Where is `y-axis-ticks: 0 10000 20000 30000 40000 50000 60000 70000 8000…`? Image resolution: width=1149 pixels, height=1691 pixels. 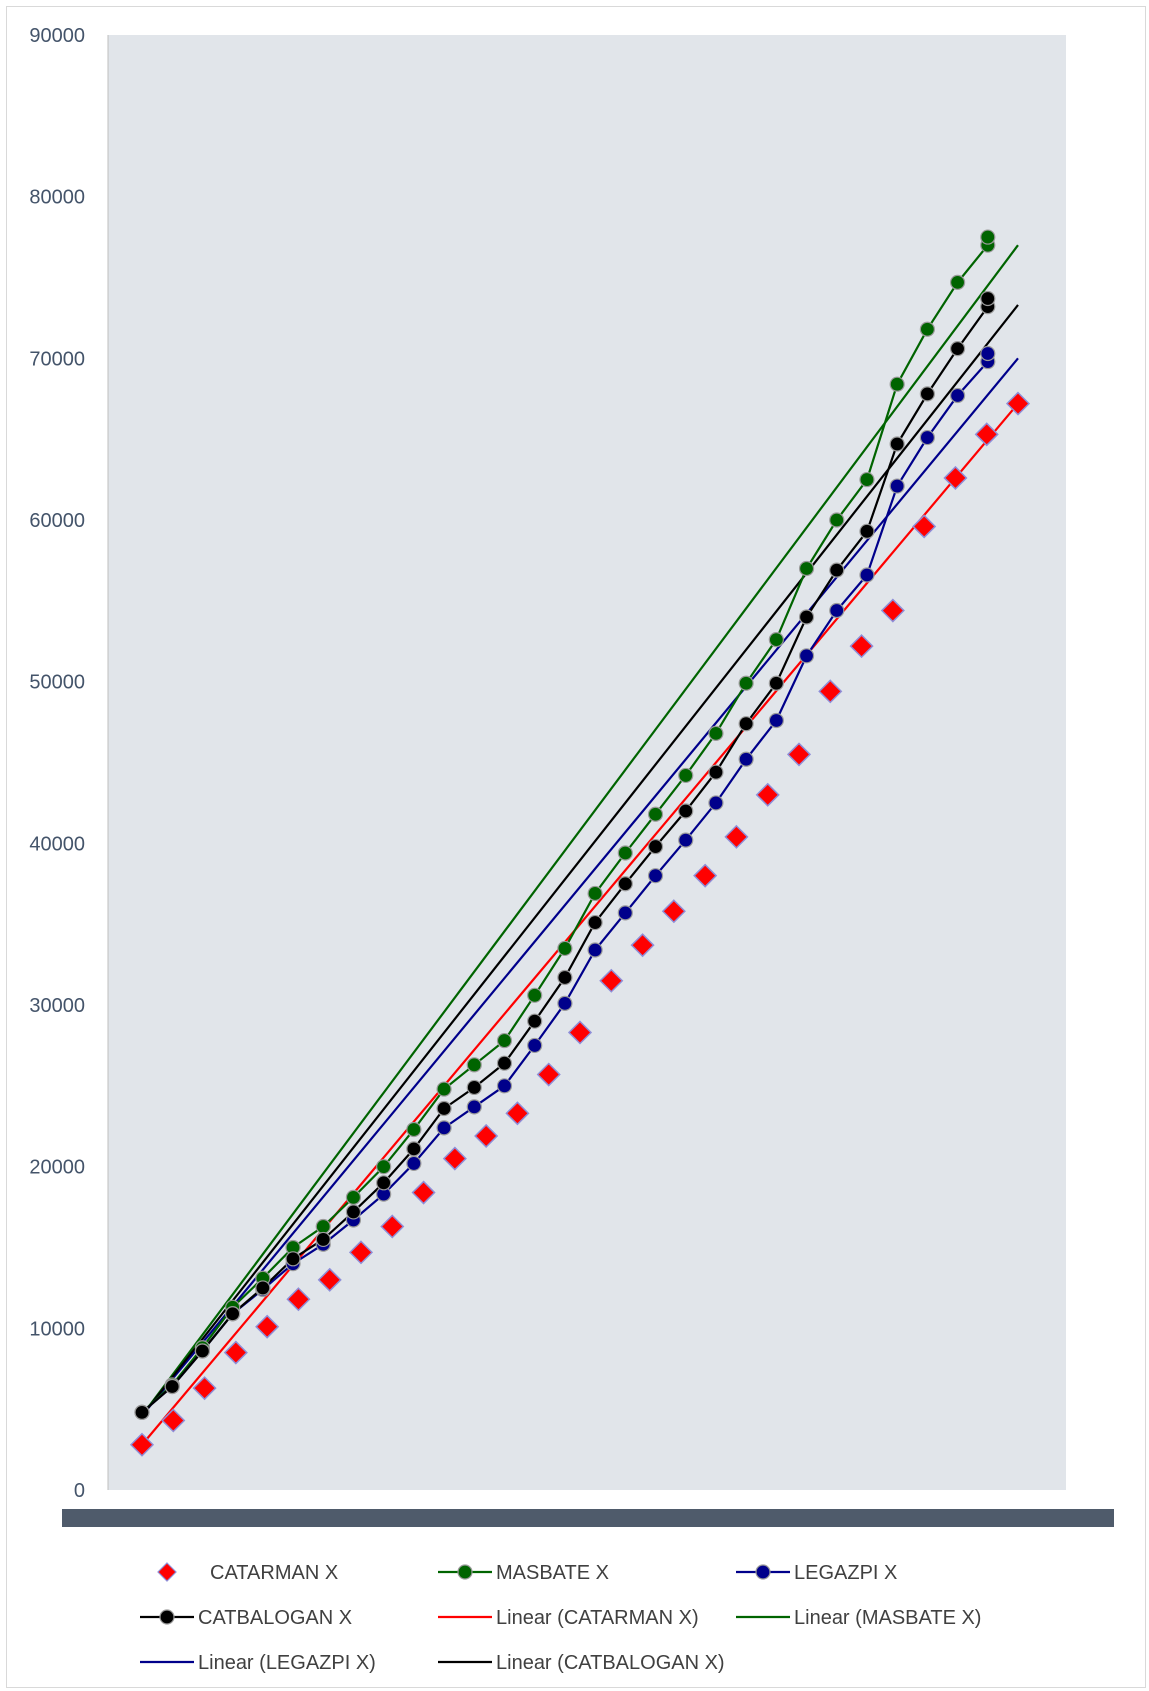
y-axis-ticks: 0 10000 20000 30000 40000 50000 60000 70000 8000… is located at coordinates (57, 763).